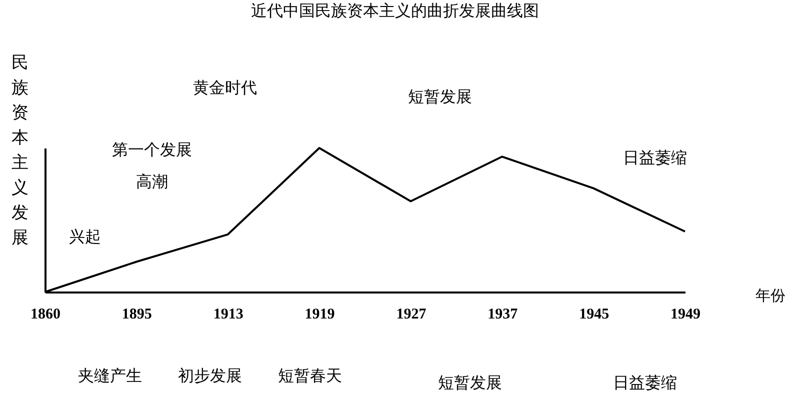 The image size is (792, 408). I want to click on chart-title: 近代中国民族资本主义的曲折发展曲线图, so click(395, 10).